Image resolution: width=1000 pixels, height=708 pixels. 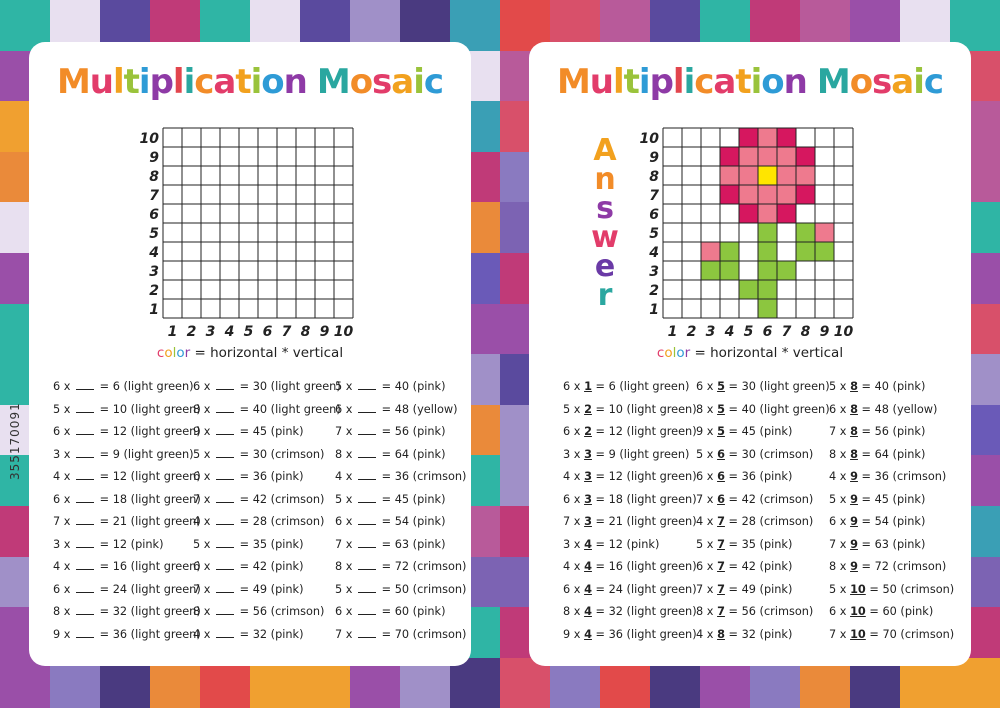 I want to click on equation-row: 7 x 8 = 56 (pink), so click(x=877, y=431).